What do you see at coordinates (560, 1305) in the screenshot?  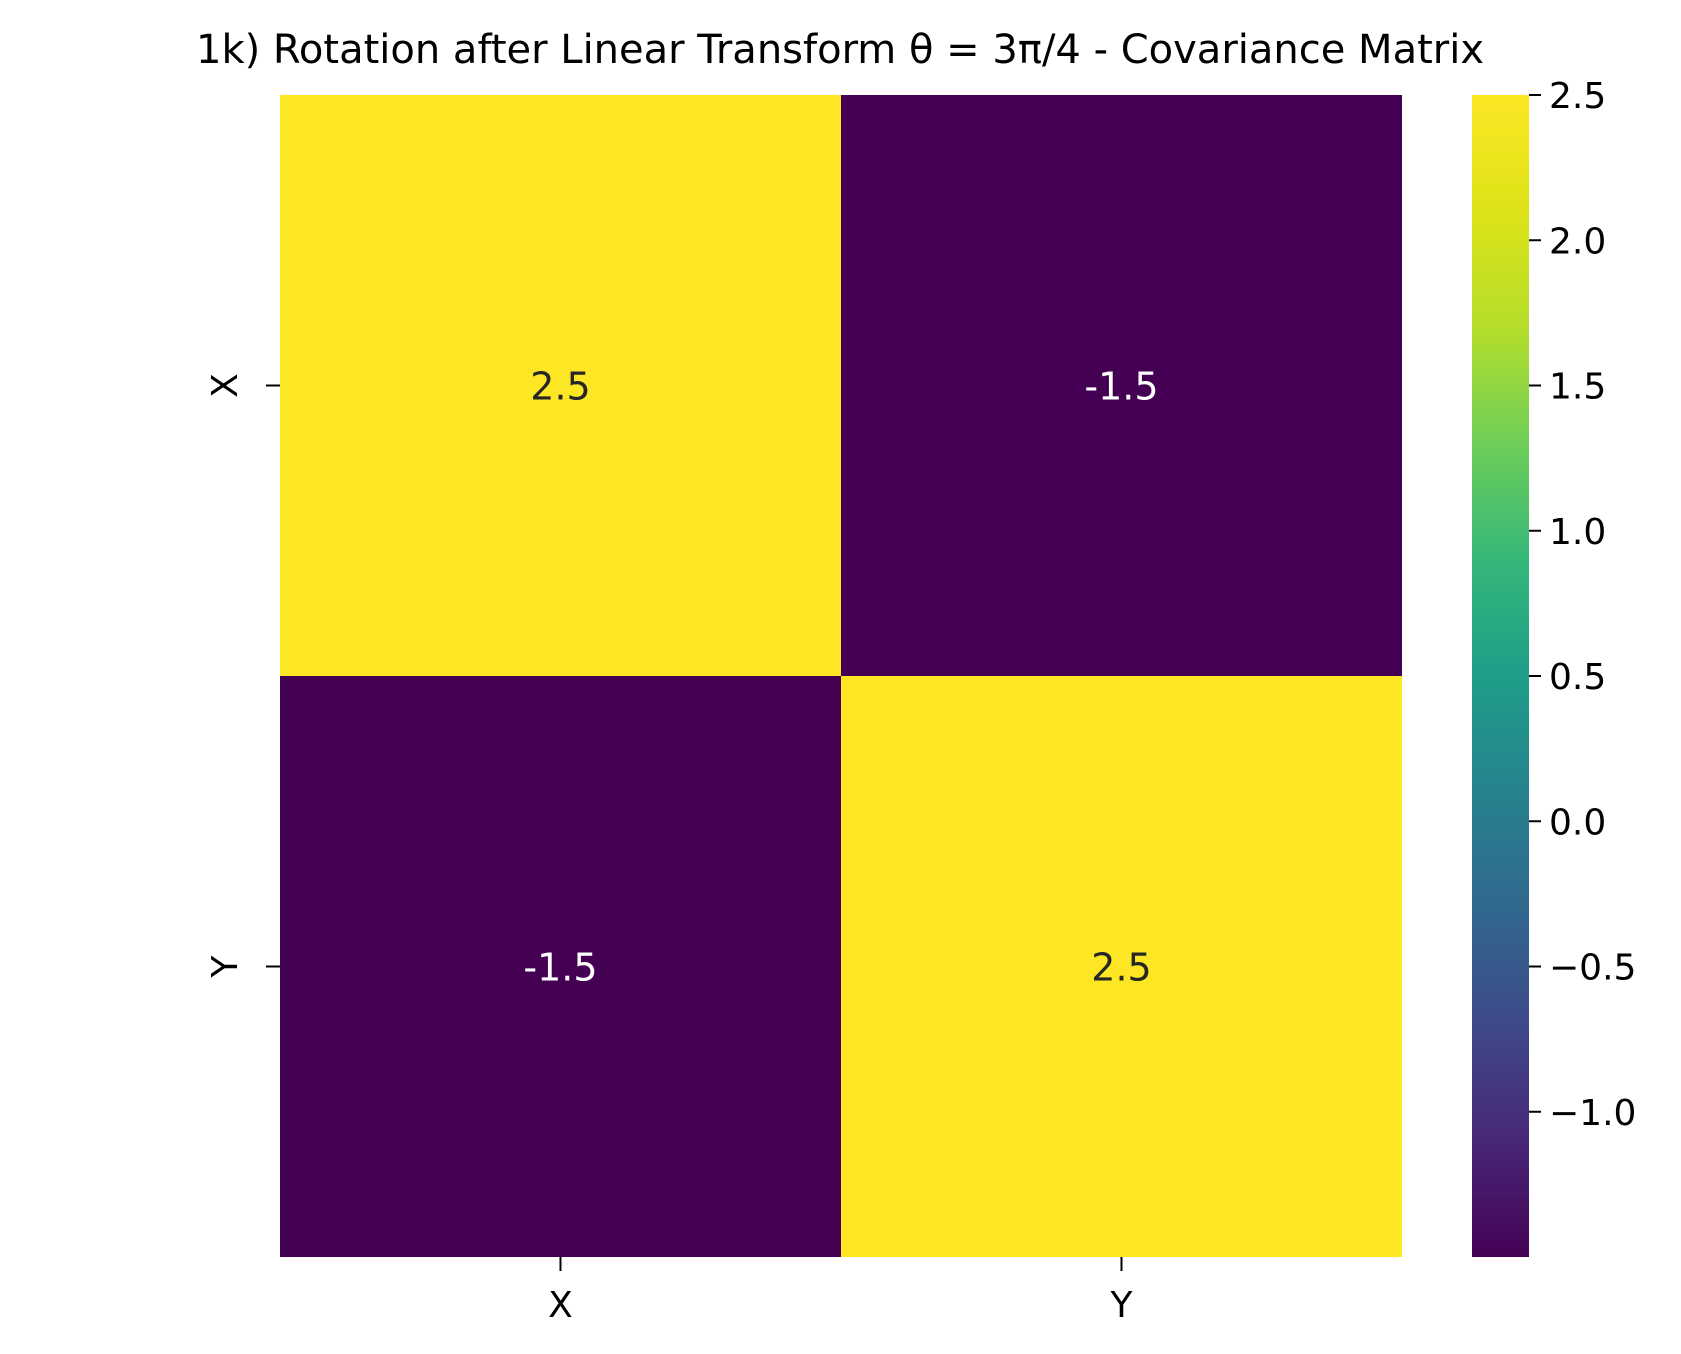 I see `x-tick-label: X` at bounding box center [560, 1305].